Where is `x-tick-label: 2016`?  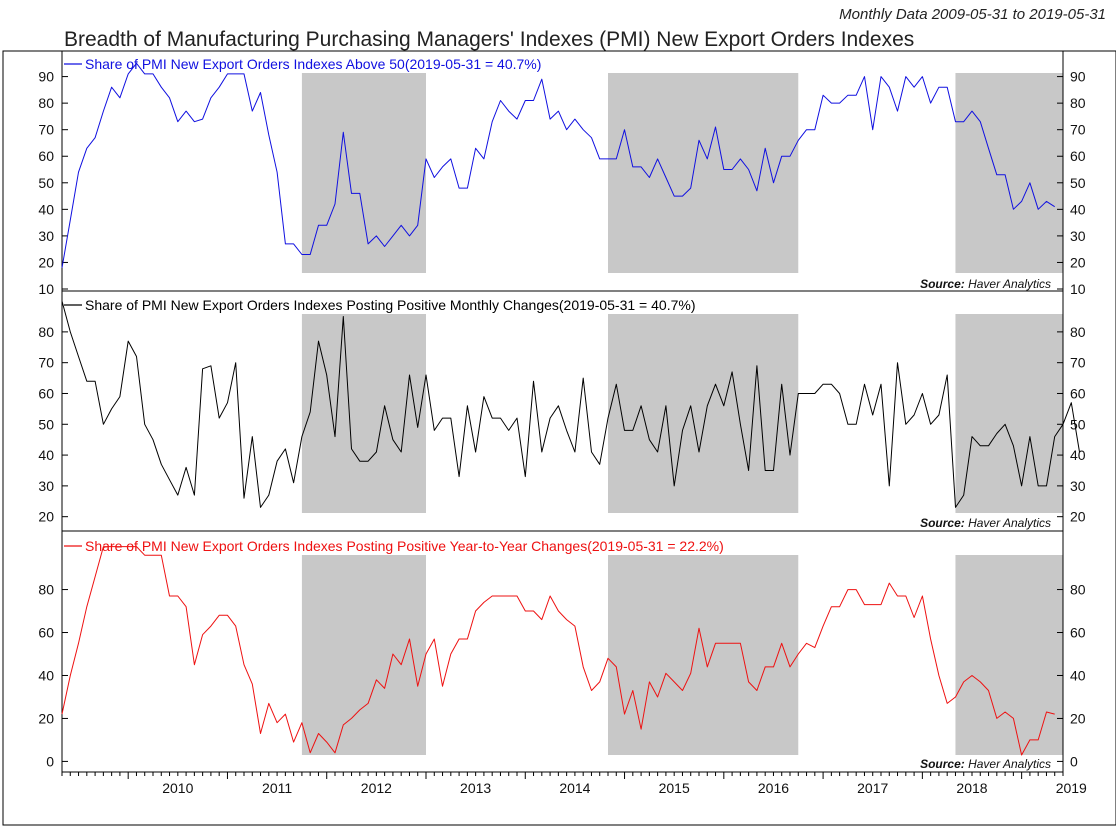 x-tick-label: 2016 is located at coordinates (773, 788).